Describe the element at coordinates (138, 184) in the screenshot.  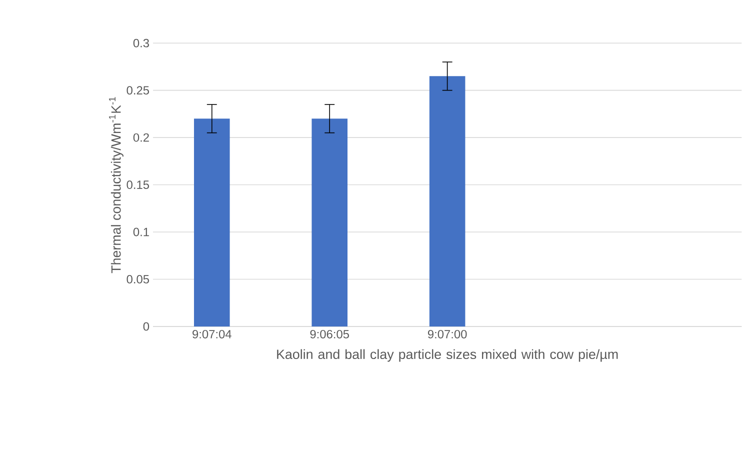
I see `y-tick-label: 0.15` at that location.